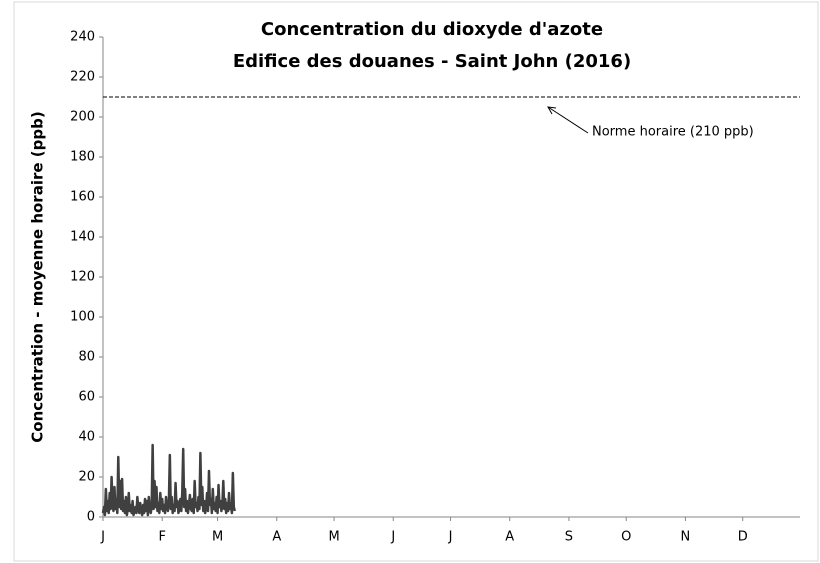 This screenshot has width=820, height=563. I want to click on x-tick-label: D, so click(743, 537).